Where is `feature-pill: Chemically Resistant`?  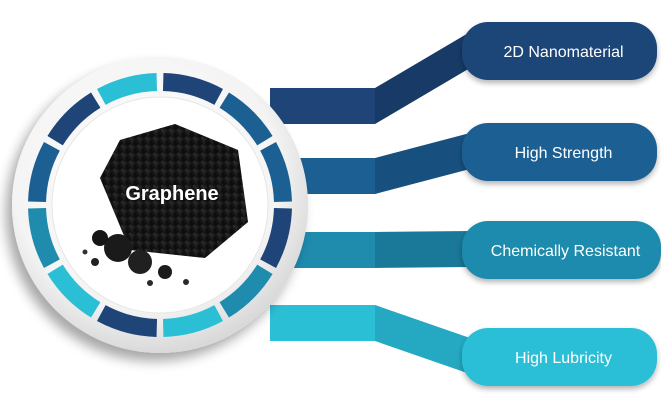
feature-pill: Chemically Resistant is located at coordinates (561, 250).